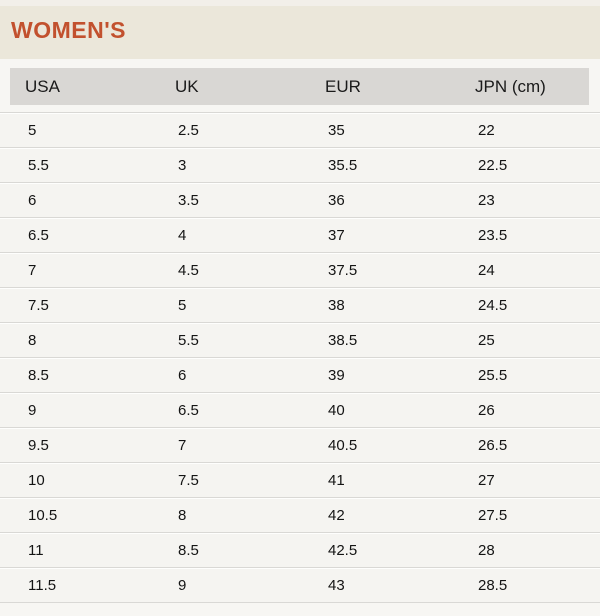 The height and width of the screenshot is (616, 600). I want to click on cell-jpn: 27, so click(486, 480).